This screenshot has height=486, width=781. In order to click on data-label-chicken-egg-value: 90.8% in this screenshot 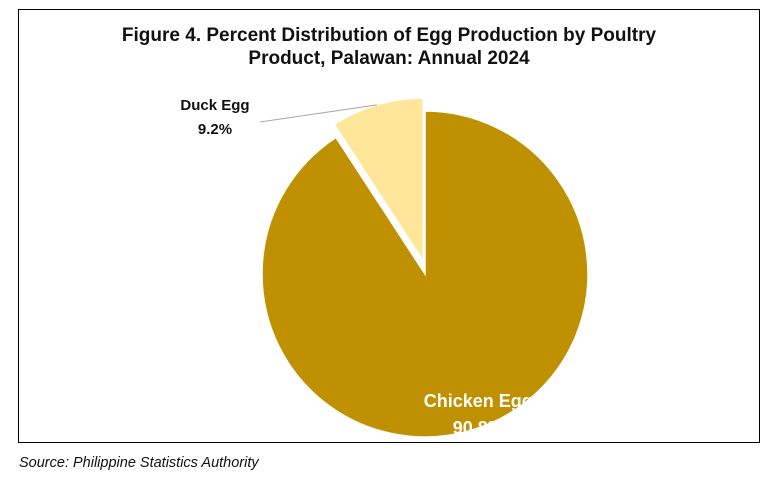, I will do `click(478, 428)`.